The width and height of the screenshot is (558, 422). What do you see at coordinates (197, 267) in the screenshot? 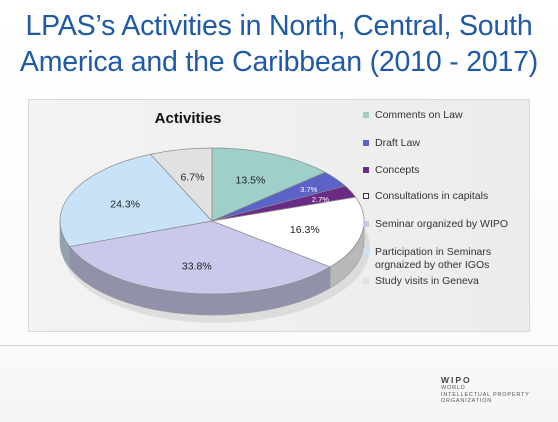
I see `pie-data-label: 33.8%` at bounding box center [197, 267].